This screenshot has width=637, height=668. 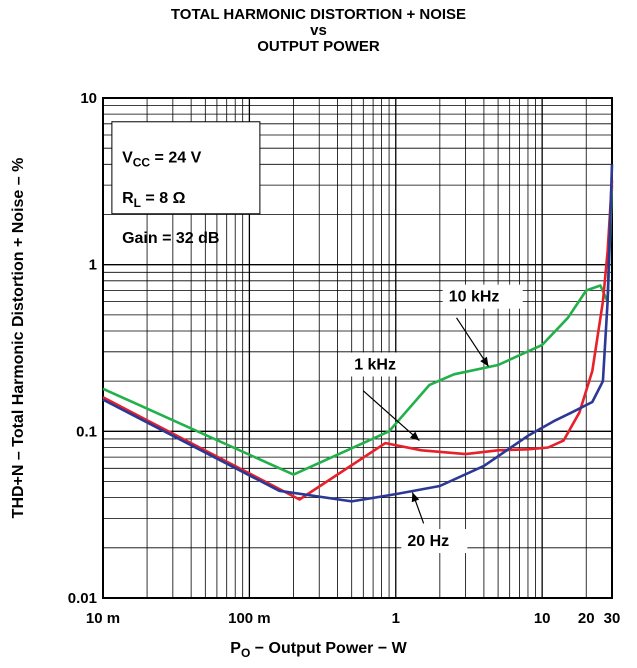 What do you see at coordinates (612, 618) in the screenshot?
I see `x-tick-label: 30` at bounding box center [612, 618].